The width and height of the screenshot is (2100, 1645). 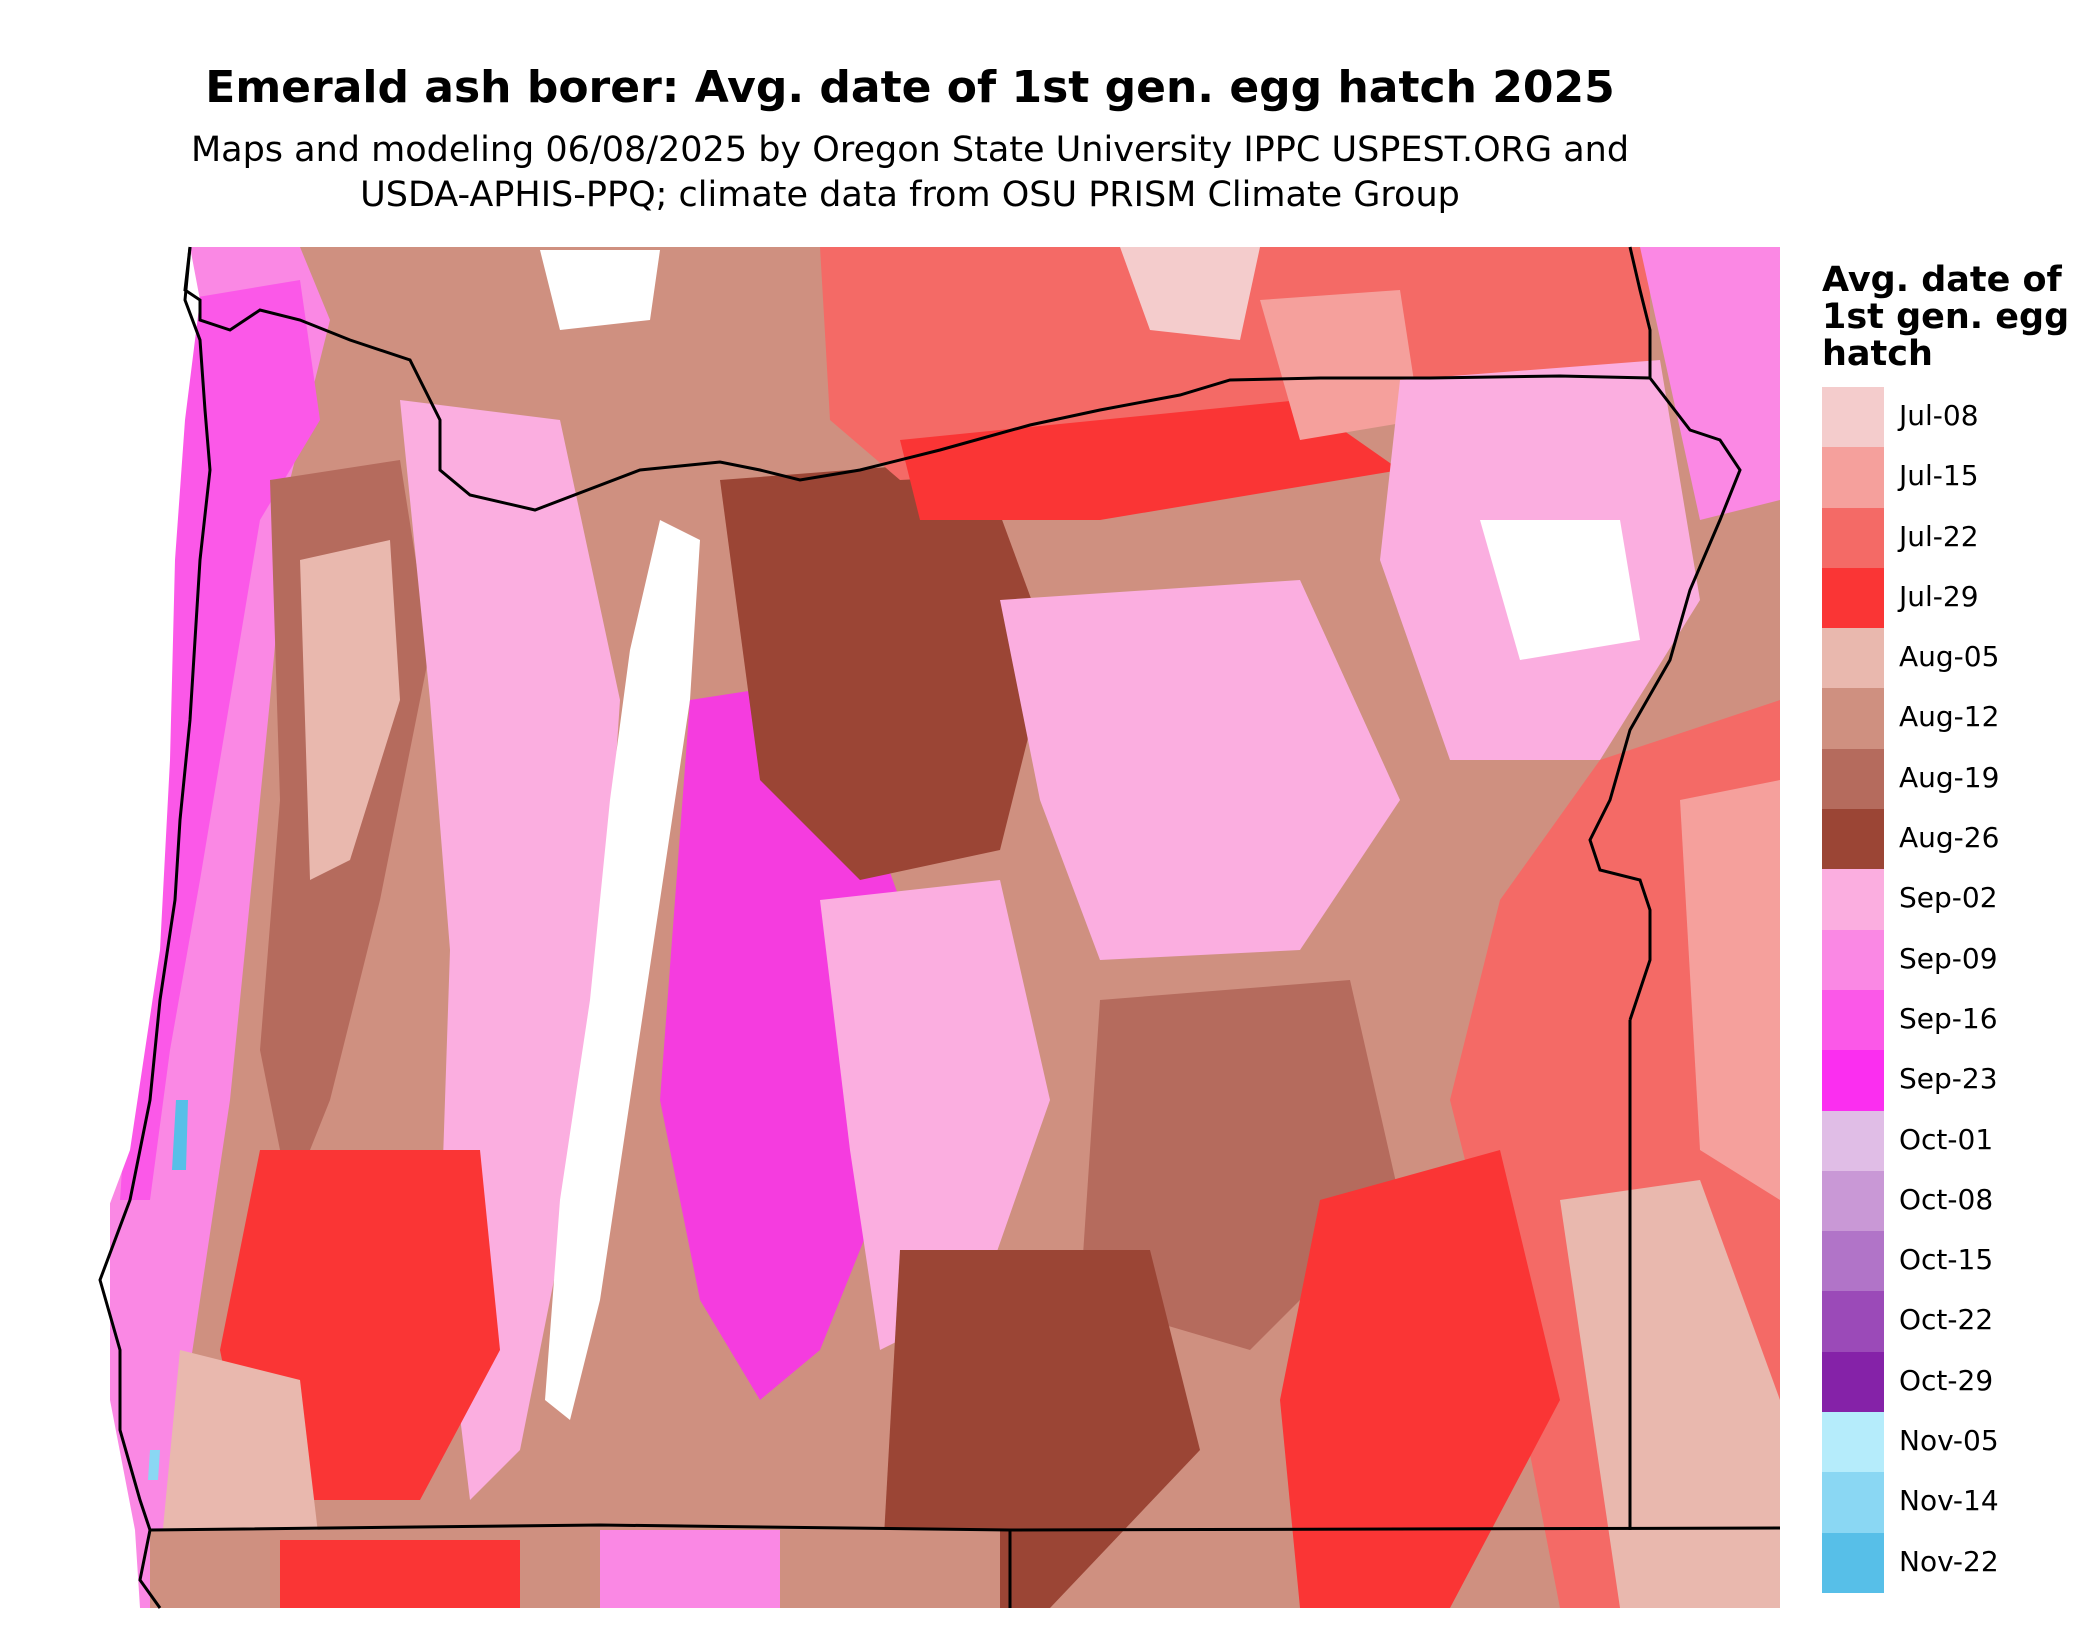 I want to click on legend-title-line-1: Avg. date of, so click(x=1942, y=280).